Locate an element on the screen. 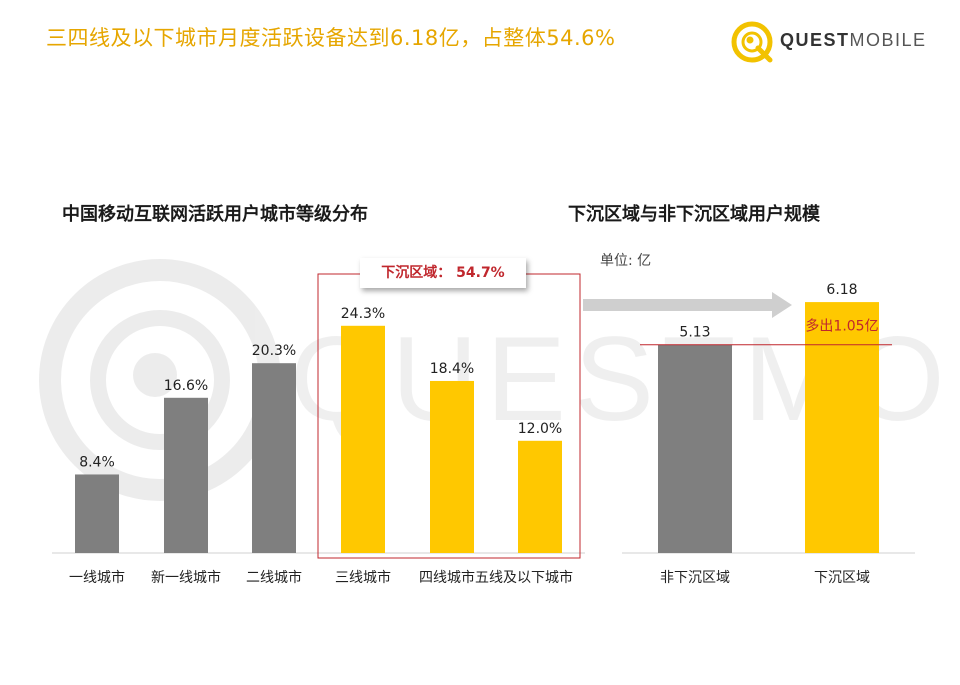  unit-label: 单位: 亿 is located at coordinates (626, 261).